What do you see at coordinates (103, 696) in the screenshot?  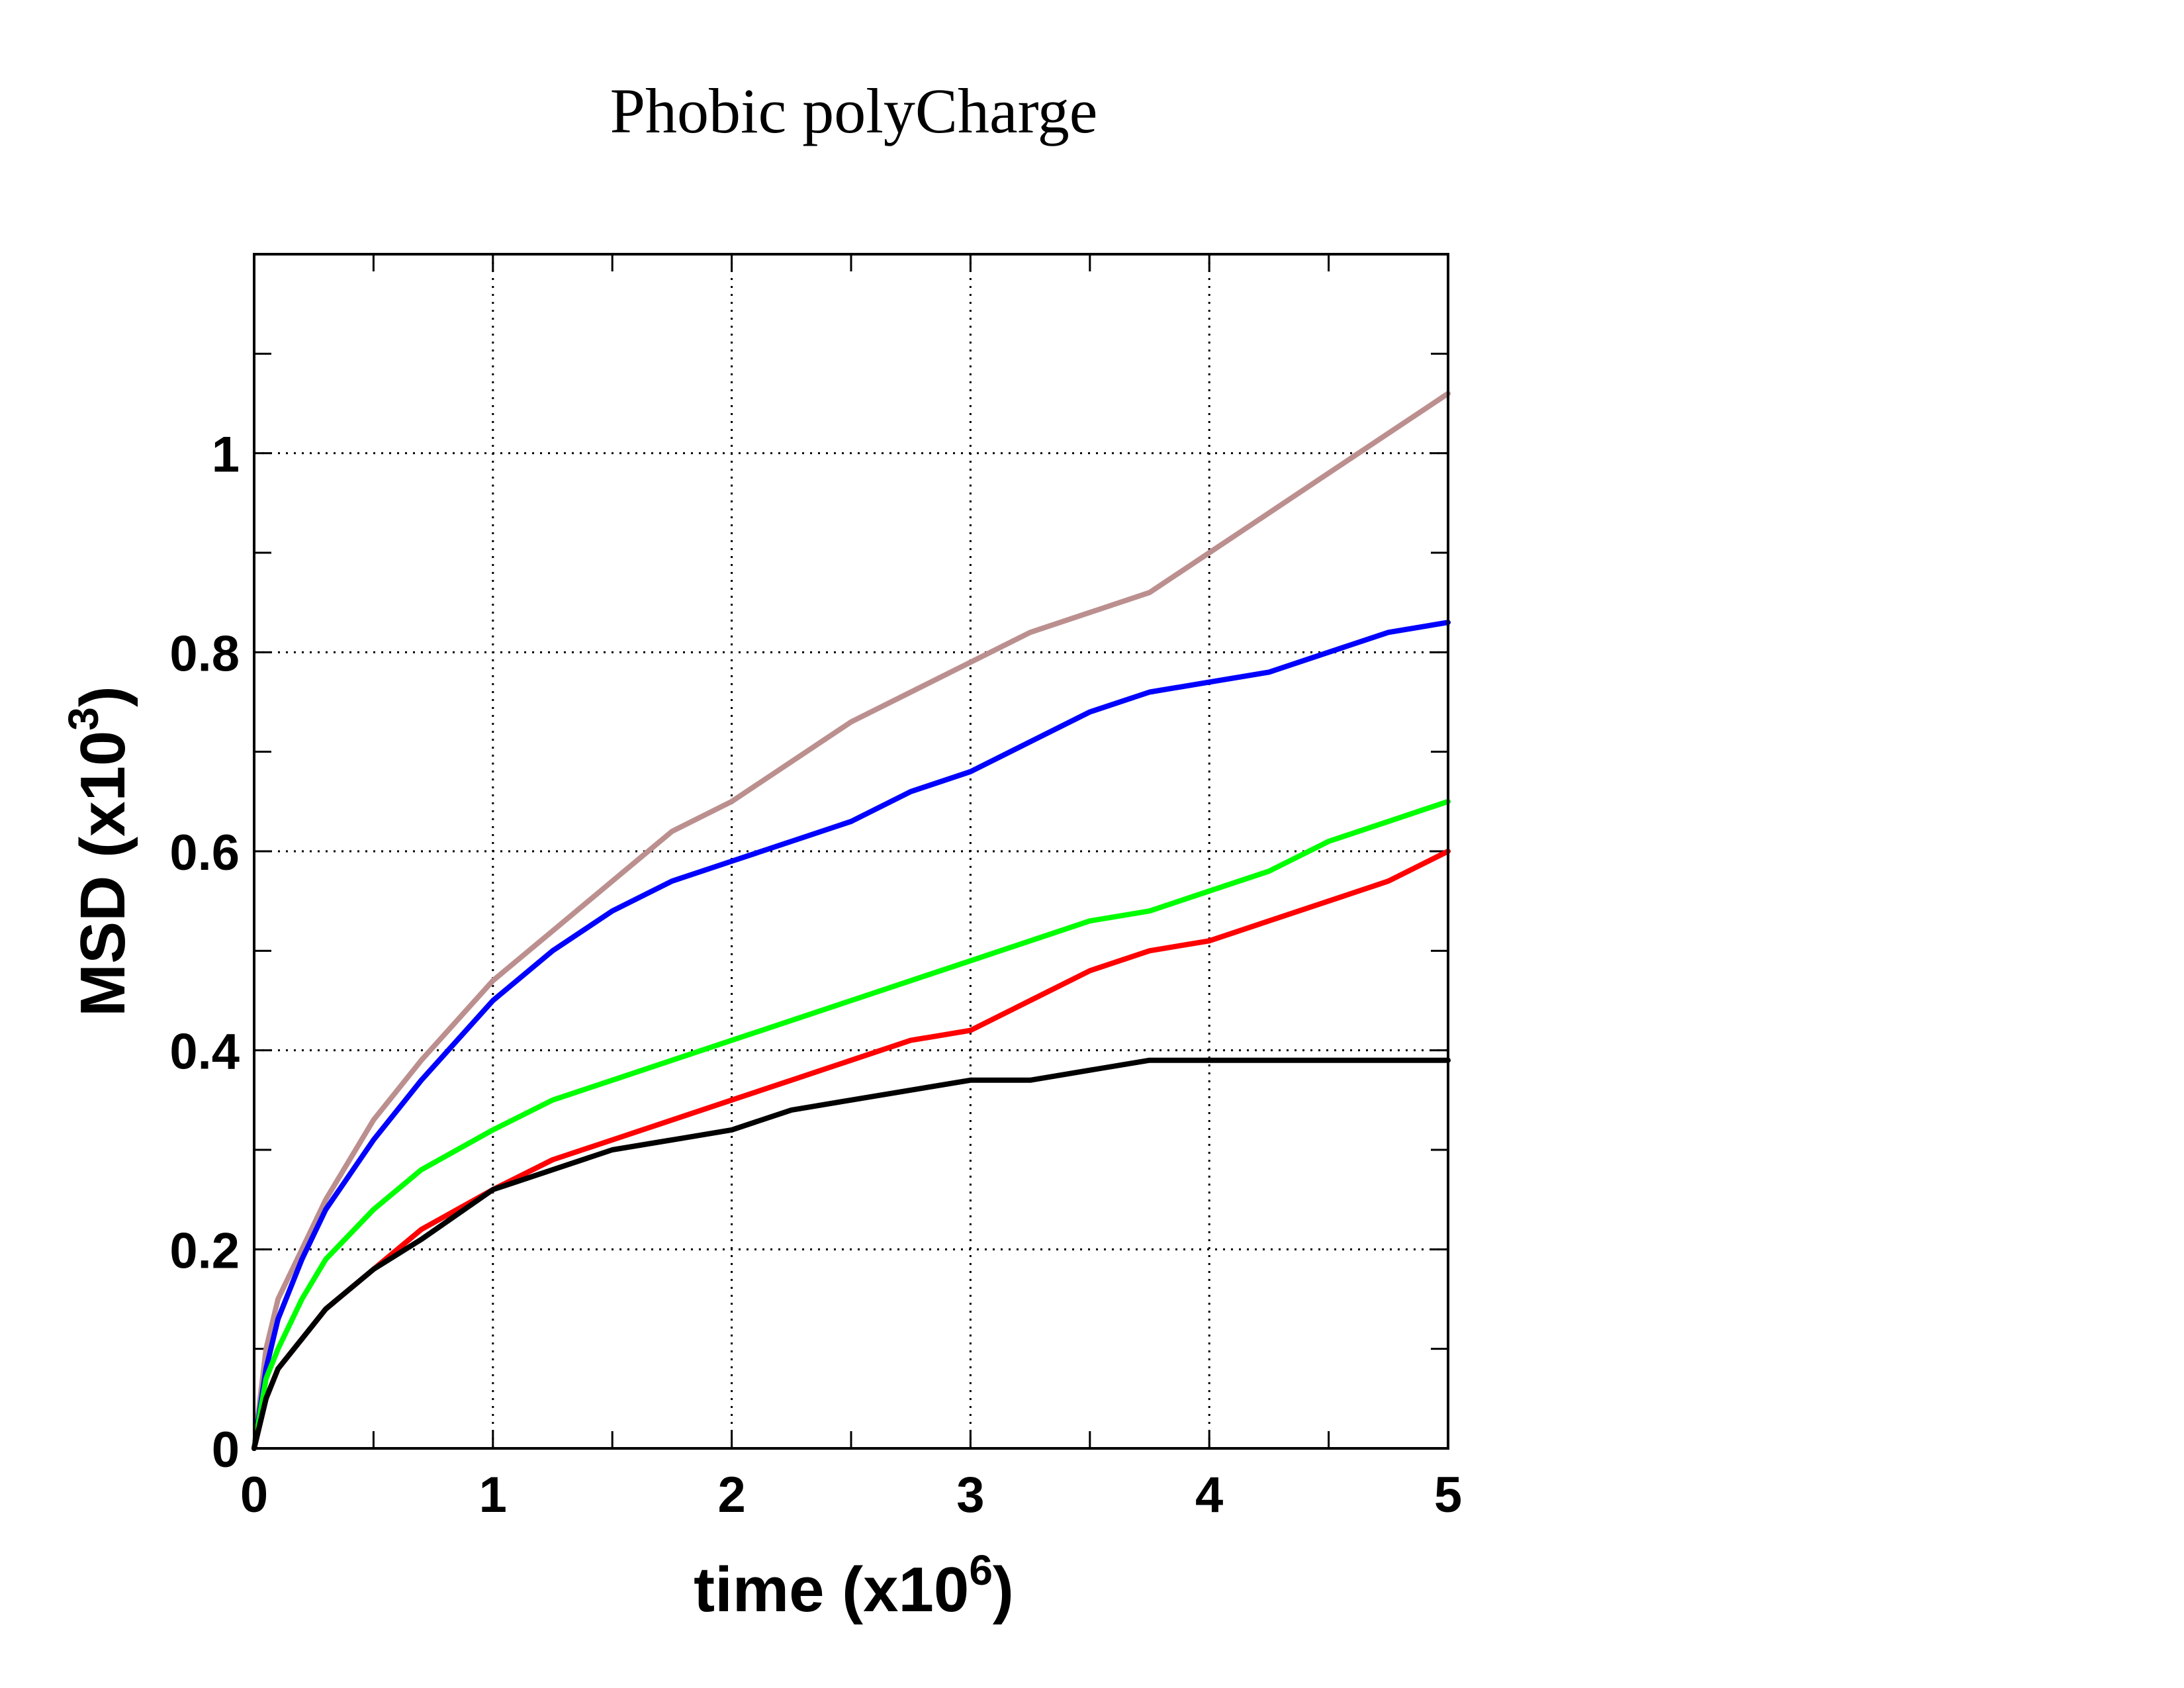 I see `y-axis-label-close: )` at bounding box center [103, 696].